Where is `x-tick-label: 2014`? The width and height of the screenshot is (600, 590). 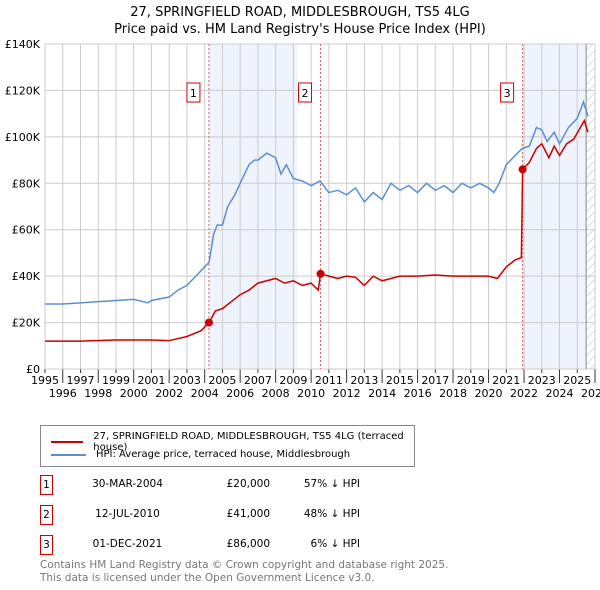 x-tick-label: 2014 is located at coordinates (382, 393).